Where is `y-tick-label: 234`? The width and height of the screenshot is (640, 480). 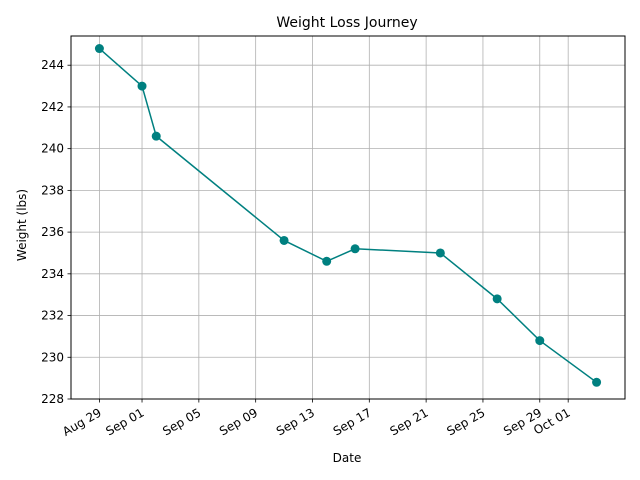
y-tick-label: 234 is located at coordinates (52, 274).